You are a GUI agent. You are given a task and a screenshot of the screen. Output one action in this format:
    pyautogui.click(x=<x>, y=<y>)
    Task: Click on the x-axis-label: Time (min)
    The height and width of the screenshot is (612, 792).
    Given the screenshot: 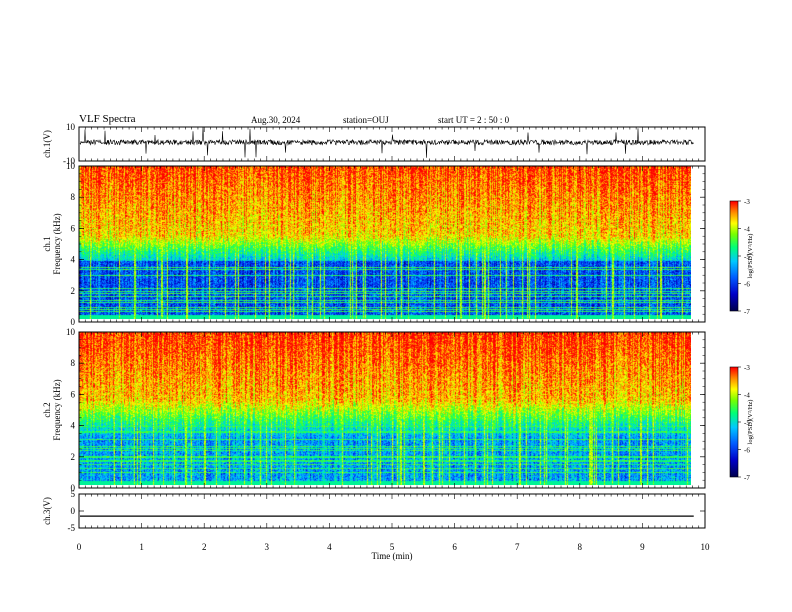 What is the action you would take?
    pyautogui.click(x=392, y=556)
    